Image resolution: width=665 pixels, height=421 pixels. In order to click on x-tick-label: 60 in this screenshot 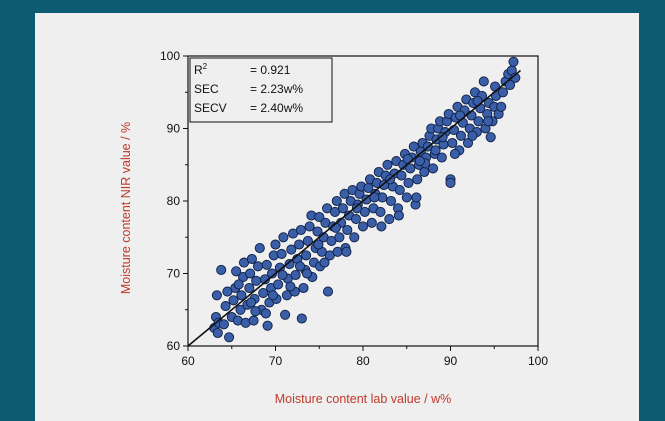, I will do `click(188, 361)`.